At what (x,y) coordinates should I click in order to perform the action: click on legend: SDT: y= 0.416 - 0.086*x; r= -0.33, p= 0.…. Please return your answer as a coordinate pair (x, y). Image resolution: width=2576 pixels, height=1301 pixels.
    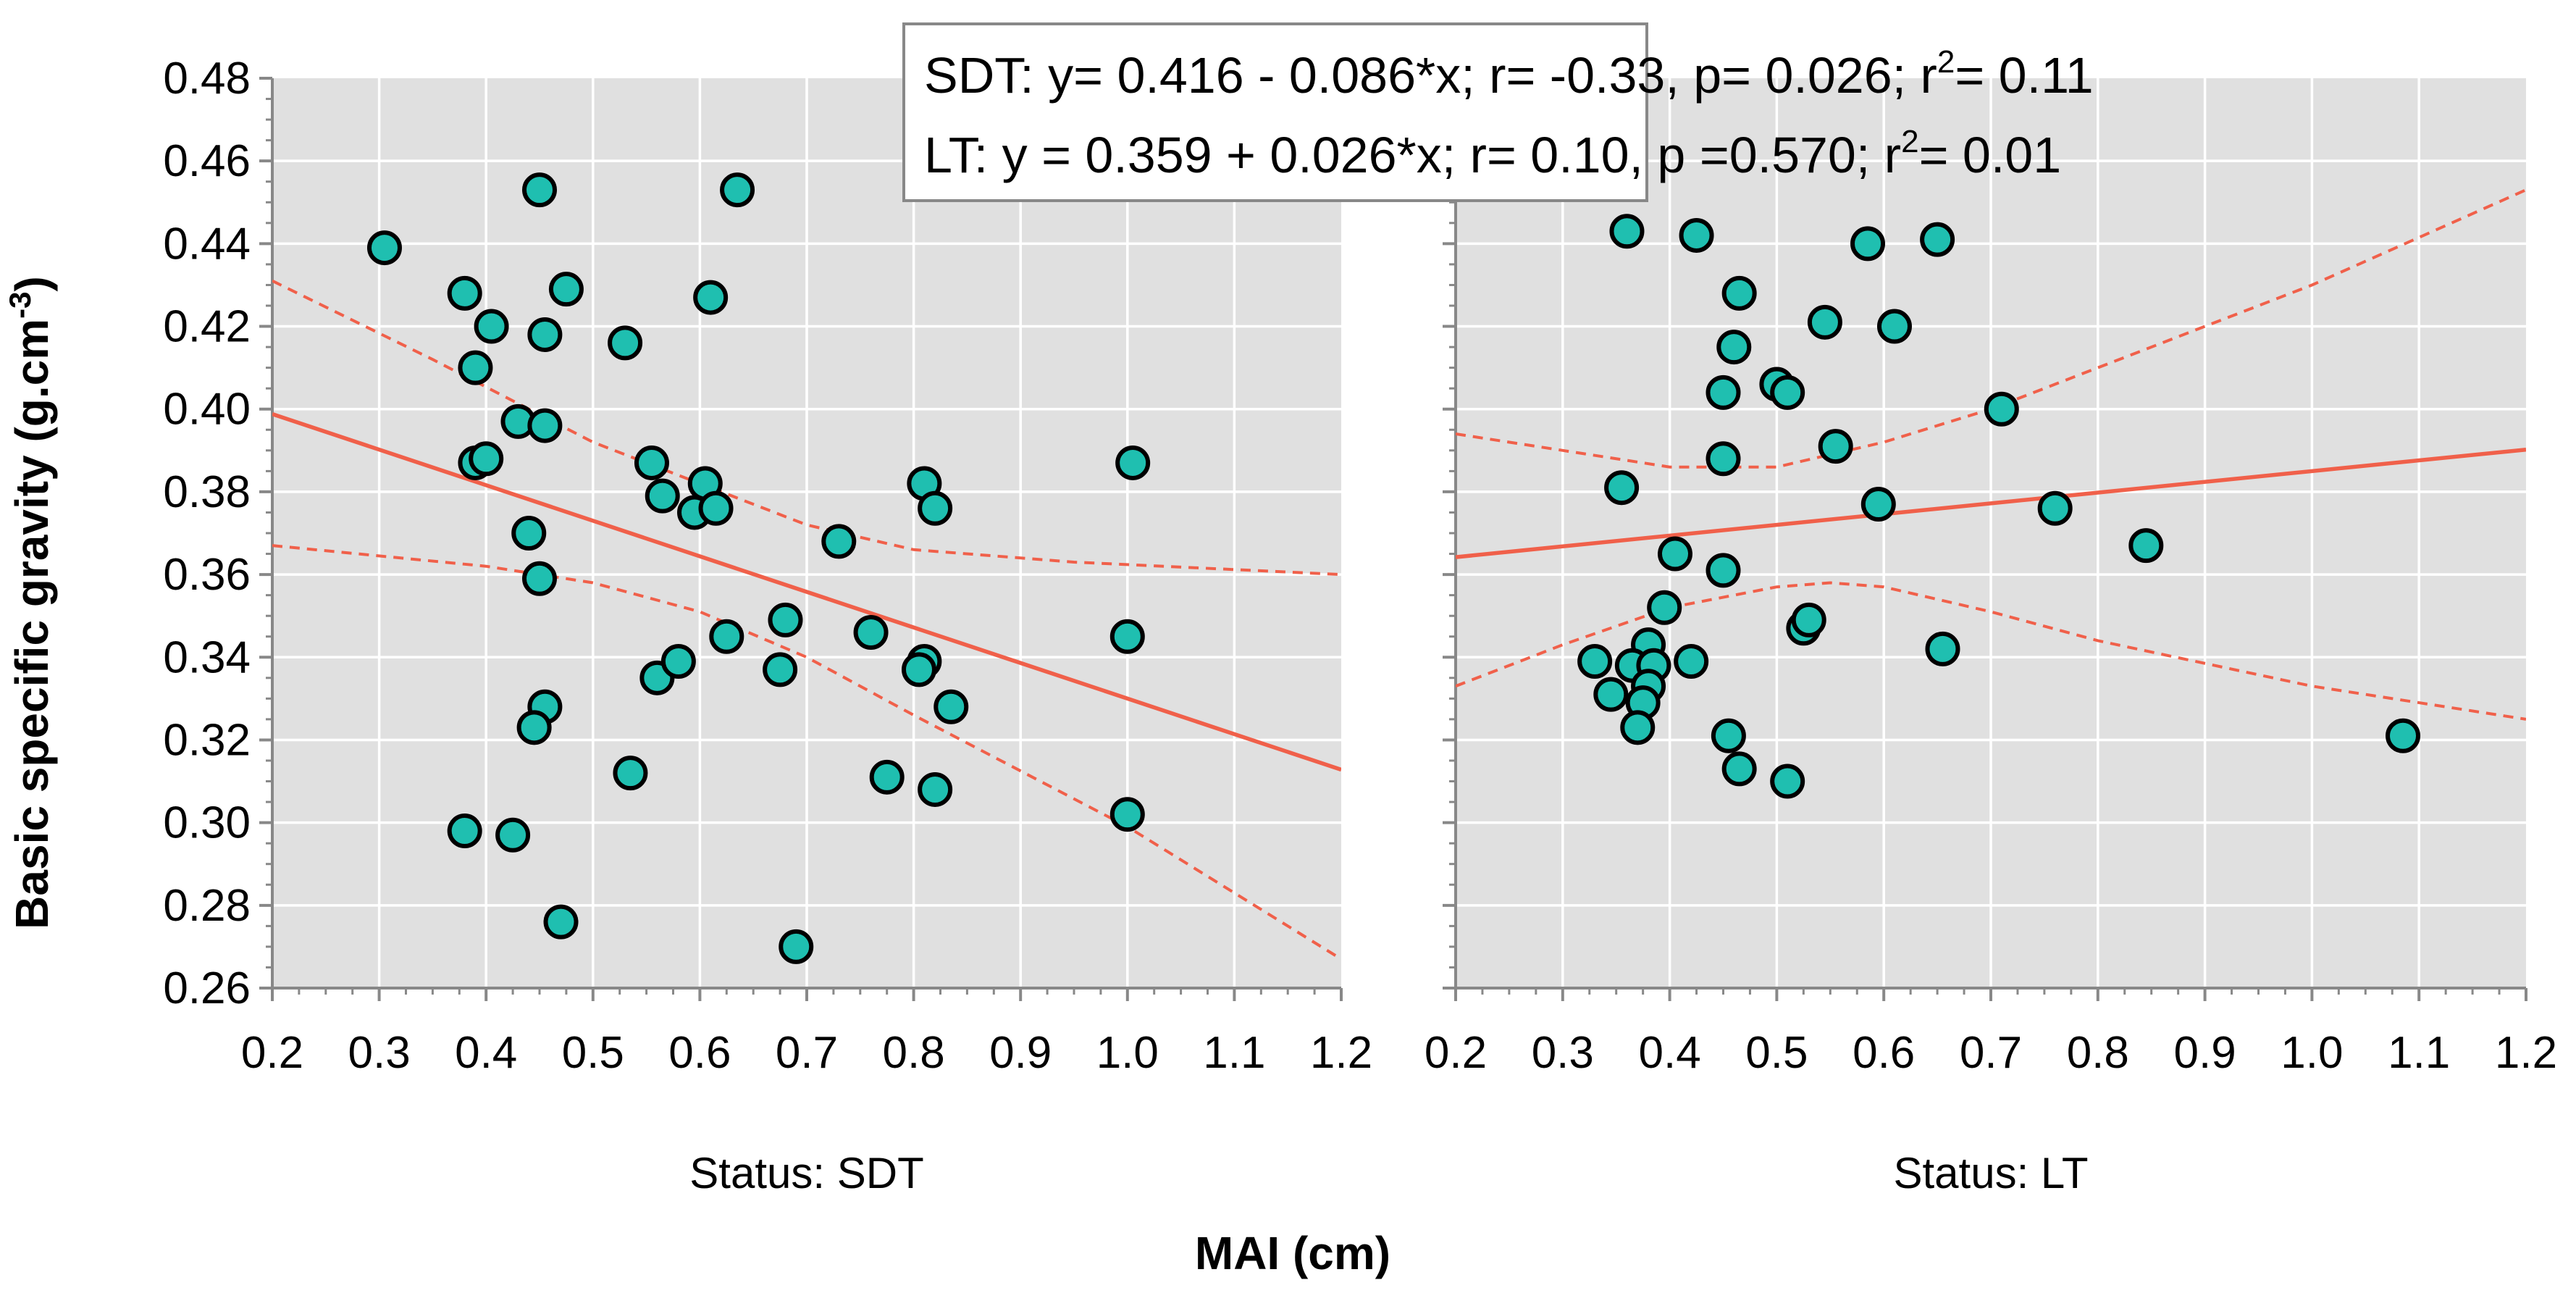
    Looking at the image, I should click on (1498, 112).